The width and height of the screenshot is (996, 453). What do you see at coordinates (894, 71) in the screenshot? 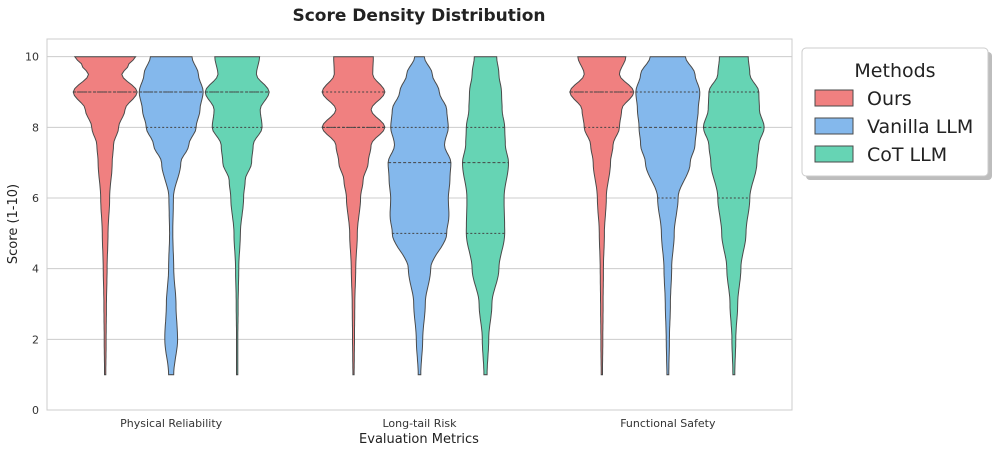
I see `legend-title: Methods` at bounding box center [894, 71].